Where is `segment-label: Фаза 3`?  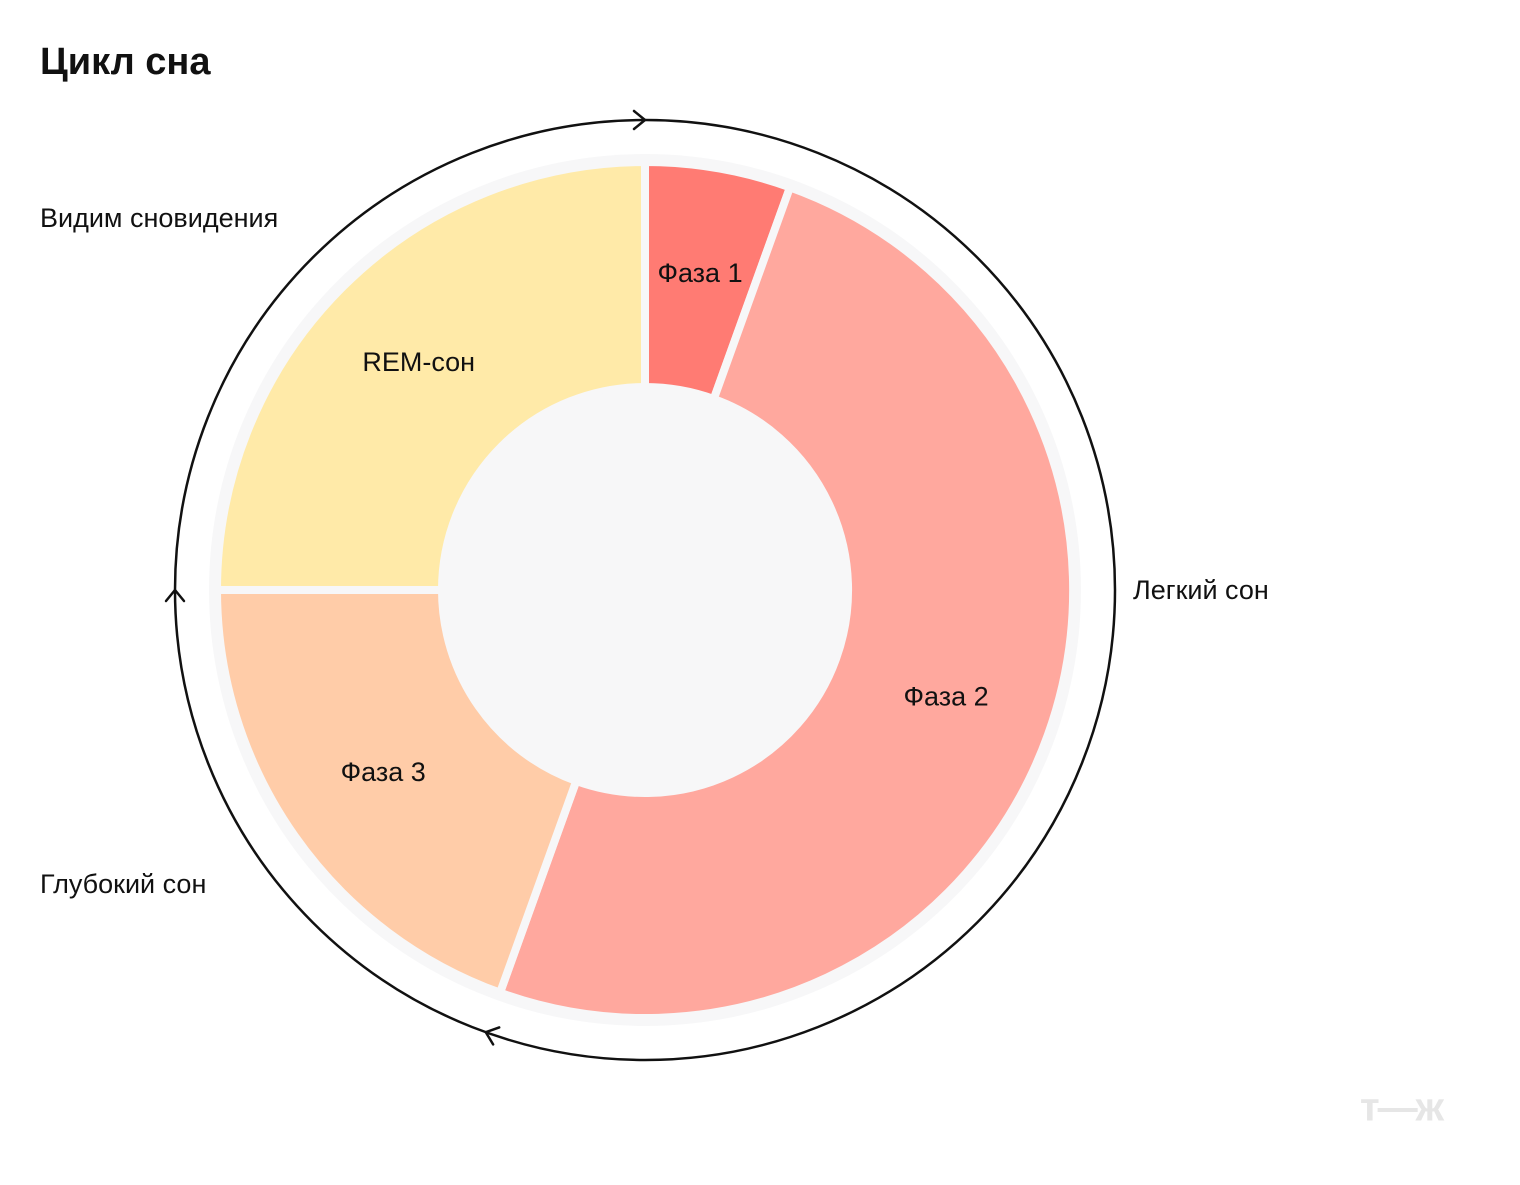
segment-label: Фаза 3 is located at coordinates (383, 772).